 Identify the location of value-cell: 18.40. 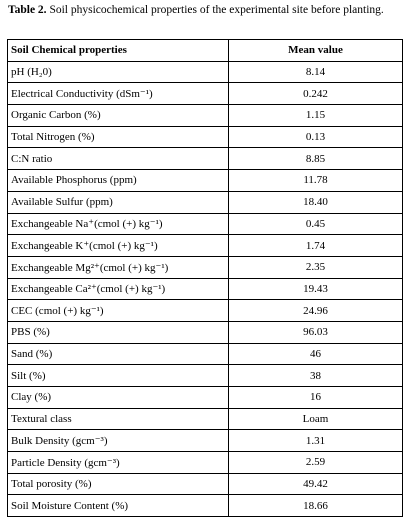
(315, 202).